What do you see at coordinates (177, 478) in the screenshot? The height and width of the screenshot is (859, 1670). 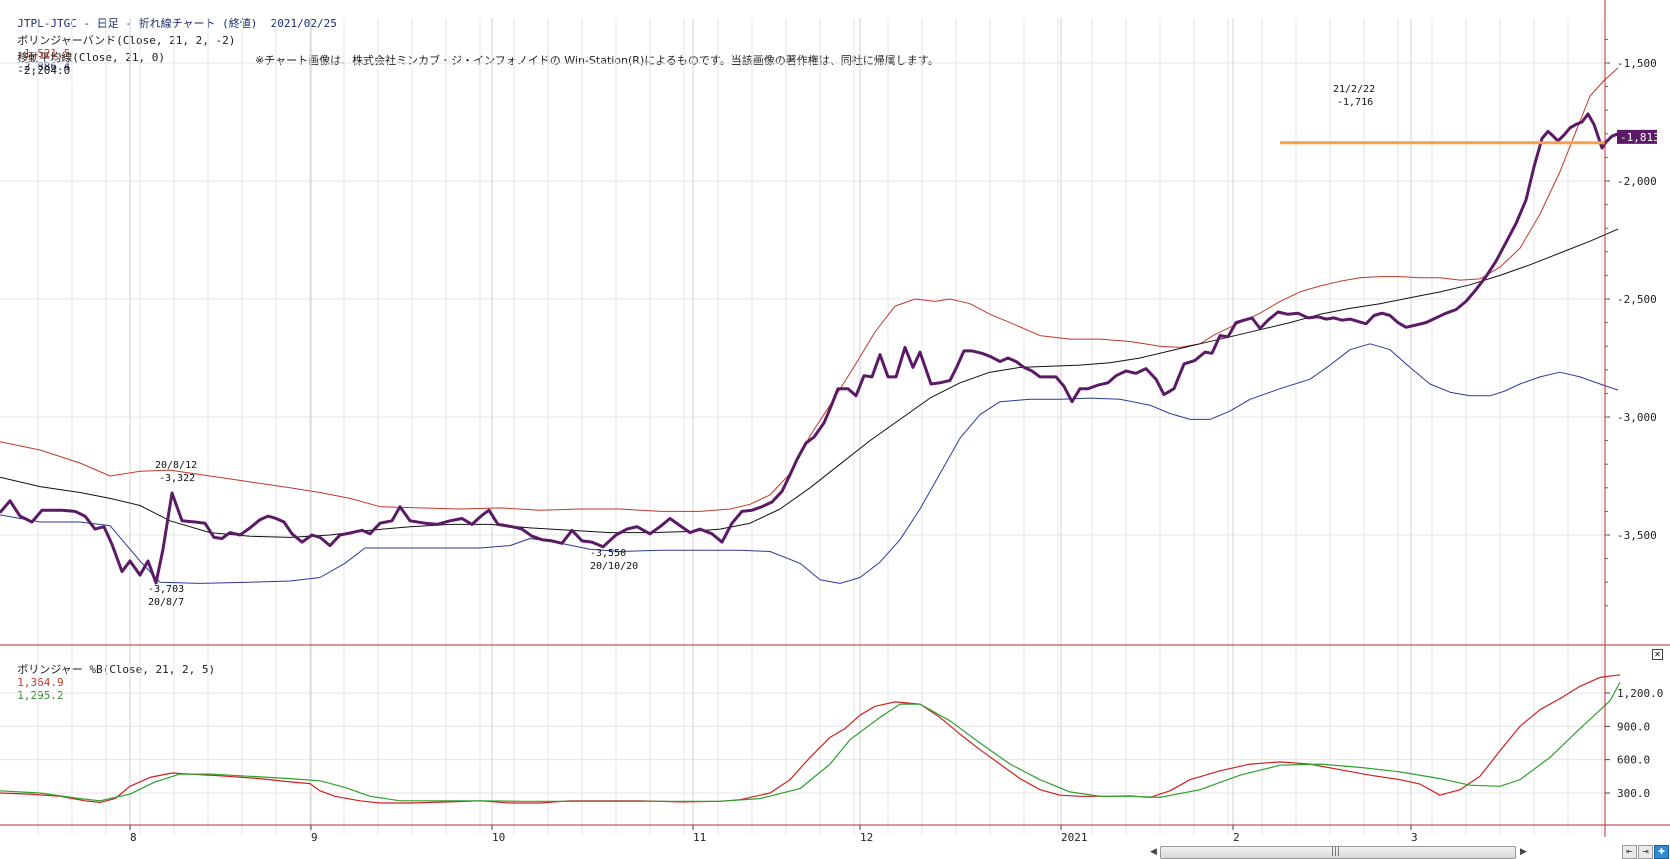 I see `annotation-label: -3,322` at bounding box center [177, 478].